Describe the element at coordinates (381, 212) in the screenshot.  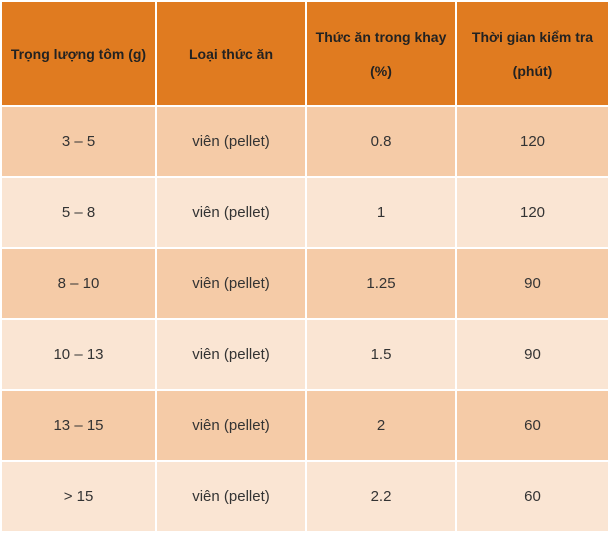
I see `table-cell: 1` at that location.